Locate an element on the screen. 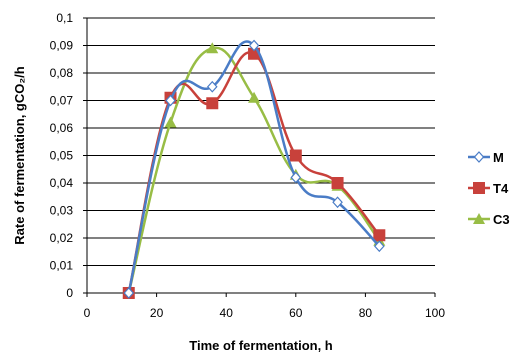 This screenshot has height=358, width=523. y-tick-label-0: 0 is located at coordinates (69, 293).